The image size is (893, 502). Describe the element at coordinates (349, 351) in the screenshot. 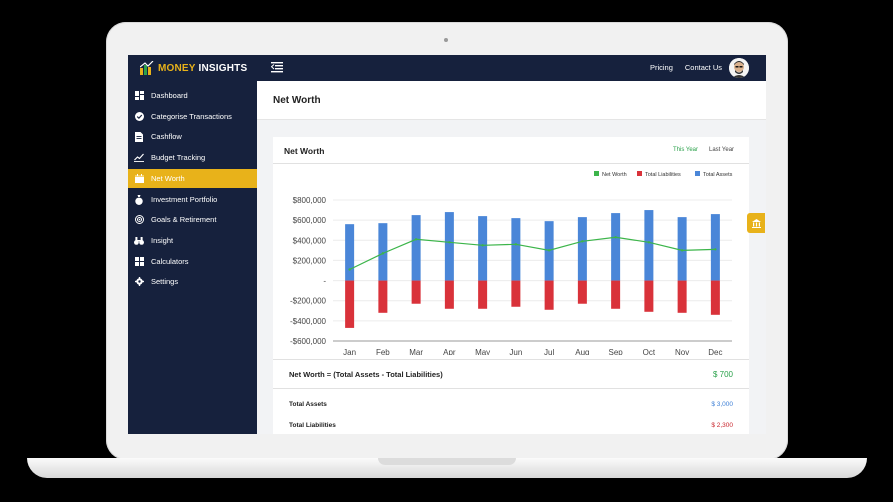

I see `x-tick-label: Jan` at that location.